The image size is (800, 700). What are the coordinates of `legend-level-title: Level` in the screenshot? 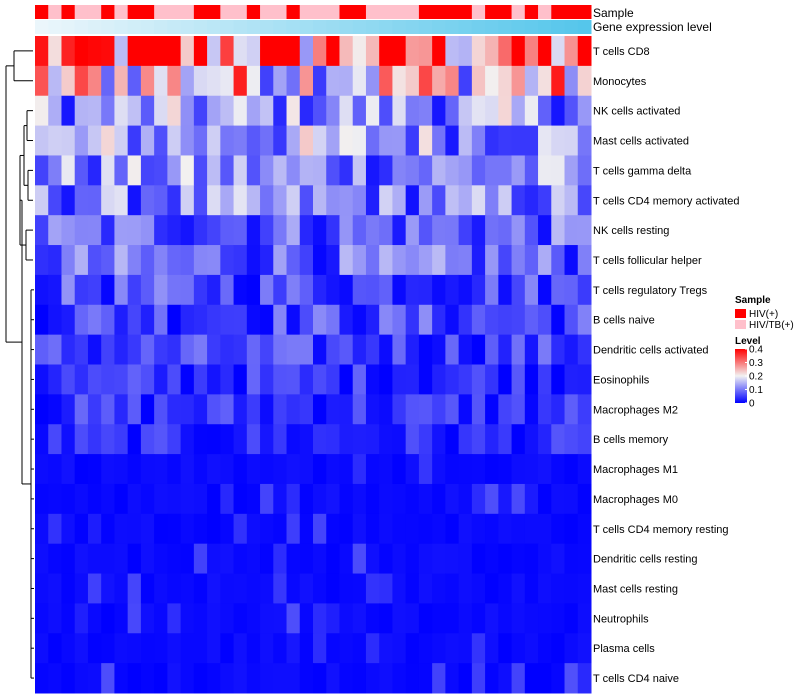 It's located at (748, 341).